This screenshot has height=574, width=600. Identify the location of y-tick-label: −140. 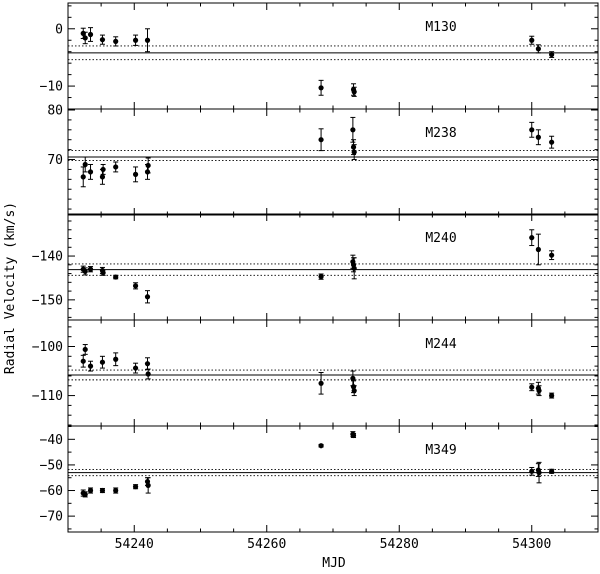
(47, 257).